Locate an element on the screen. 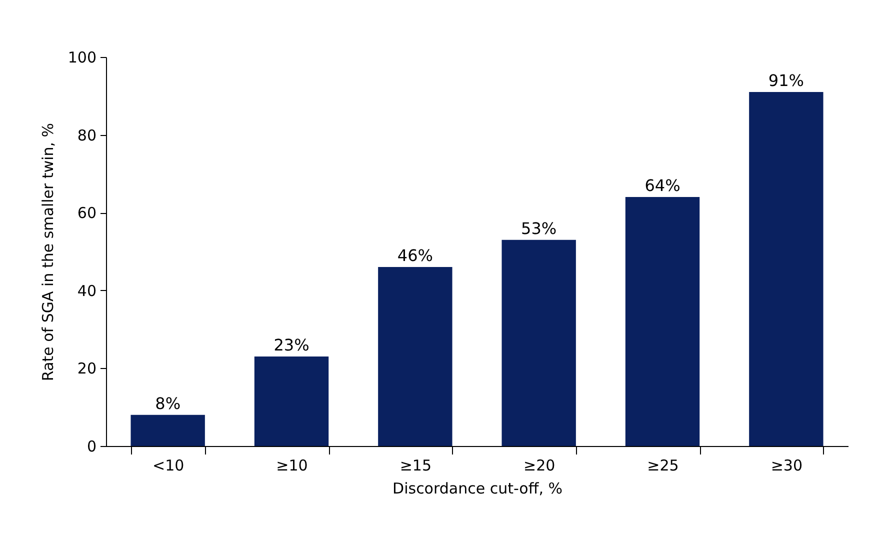 The height and width of the screenshot is (536, 895). y-tick-label: 80 is located at coordinates (86, 135).